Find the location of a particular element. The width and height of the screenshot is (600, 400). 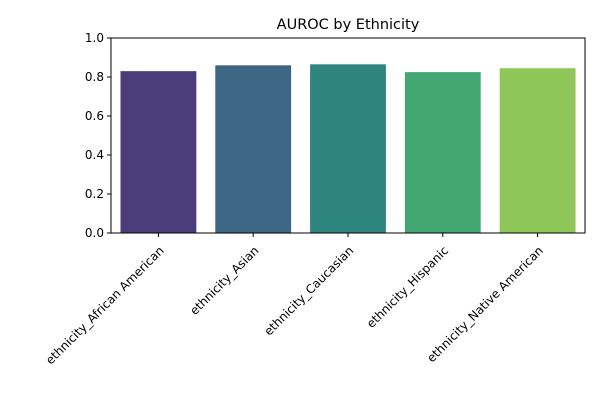

y-tick-label: 0.0 is located at coordinates (94, 233).